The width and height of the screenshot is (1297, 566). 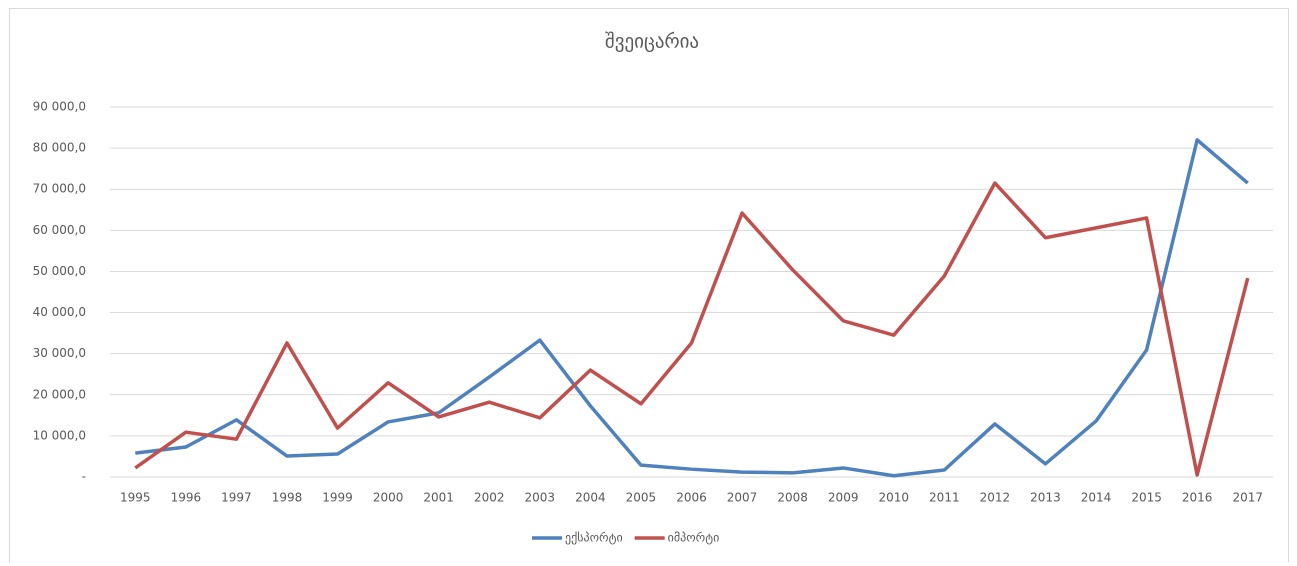 I want to click on y-tick-label: 40 000,0, so click(x=59, y=312).